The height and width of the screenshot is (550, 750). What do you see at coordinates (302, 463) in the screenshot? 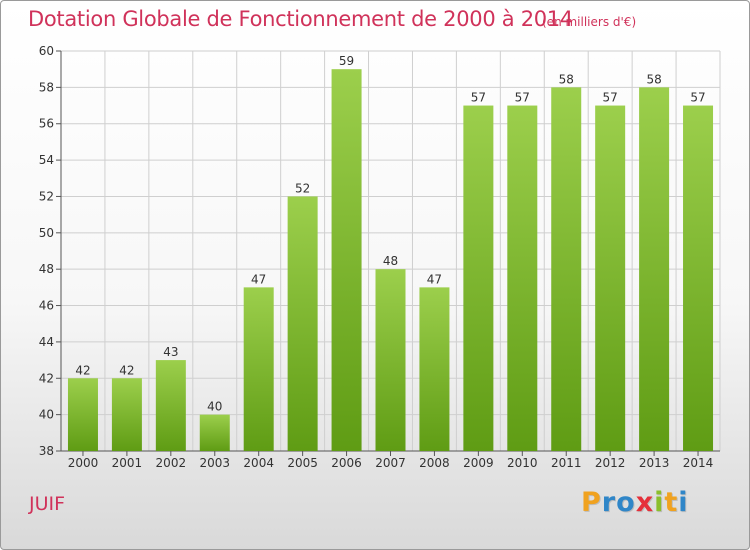
I see `x-tick-label: 2005` at bounding box center [302, 463].